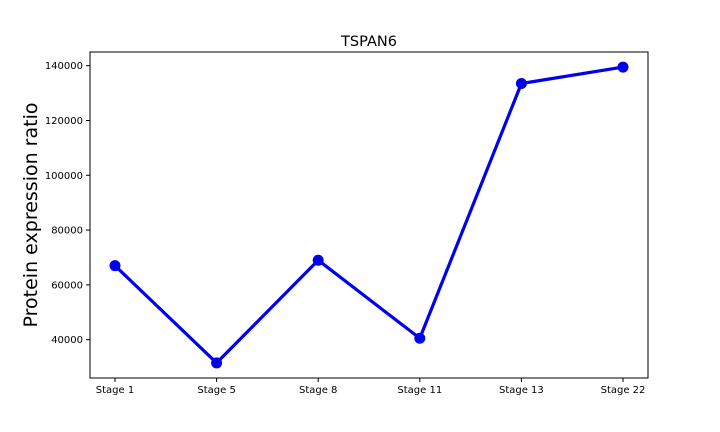 This screenshot has height=432, width=720. Describe the element at coordinates (318, 390) in the screenshot. I see `x-tick-label: Stage 8` at that location.